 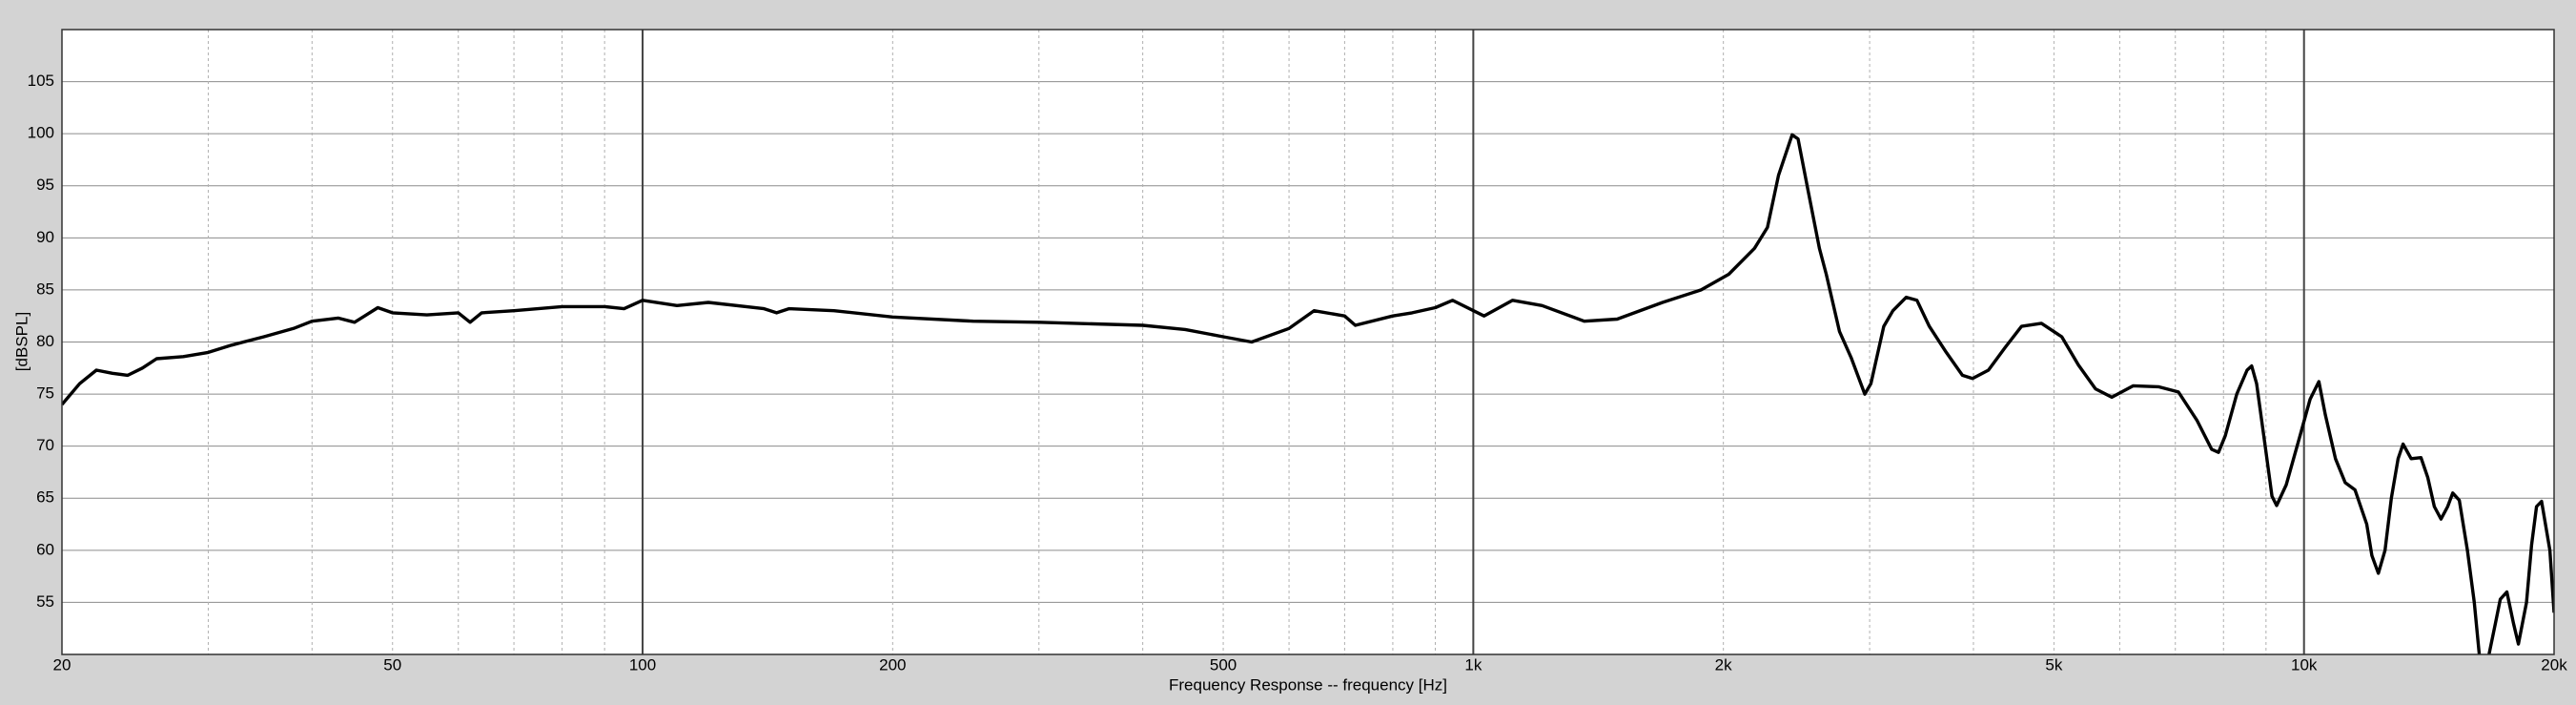 What do you see at coordinates (45, 185) in the screenshot?
I see `y-tick-label: 95` at bounding box center [45, 185].